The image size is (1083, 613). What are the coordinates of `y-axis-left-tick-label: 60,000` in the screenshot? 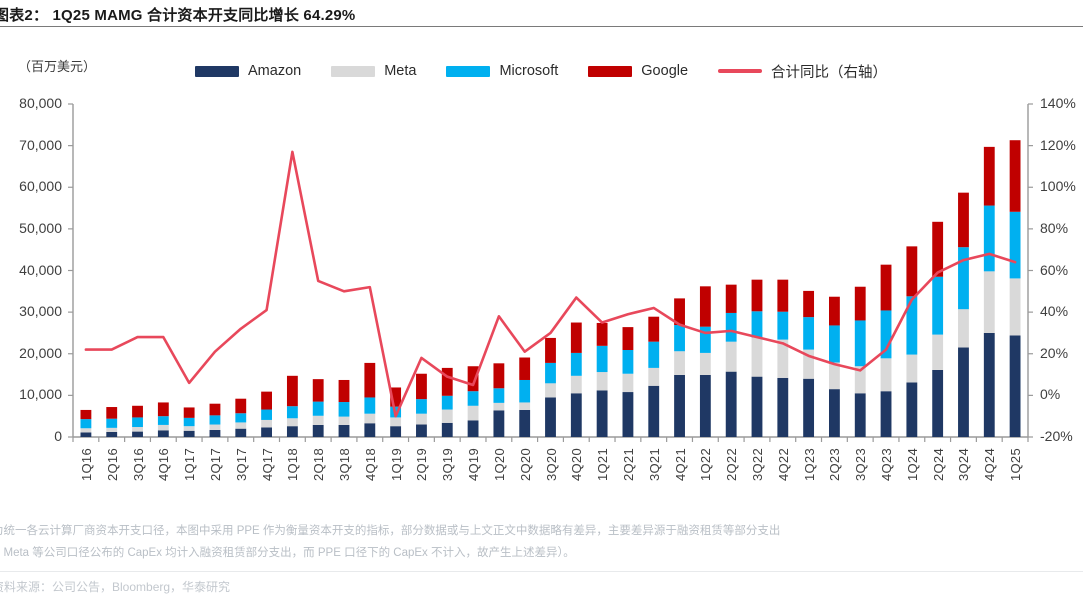 It's located at (40, 186).